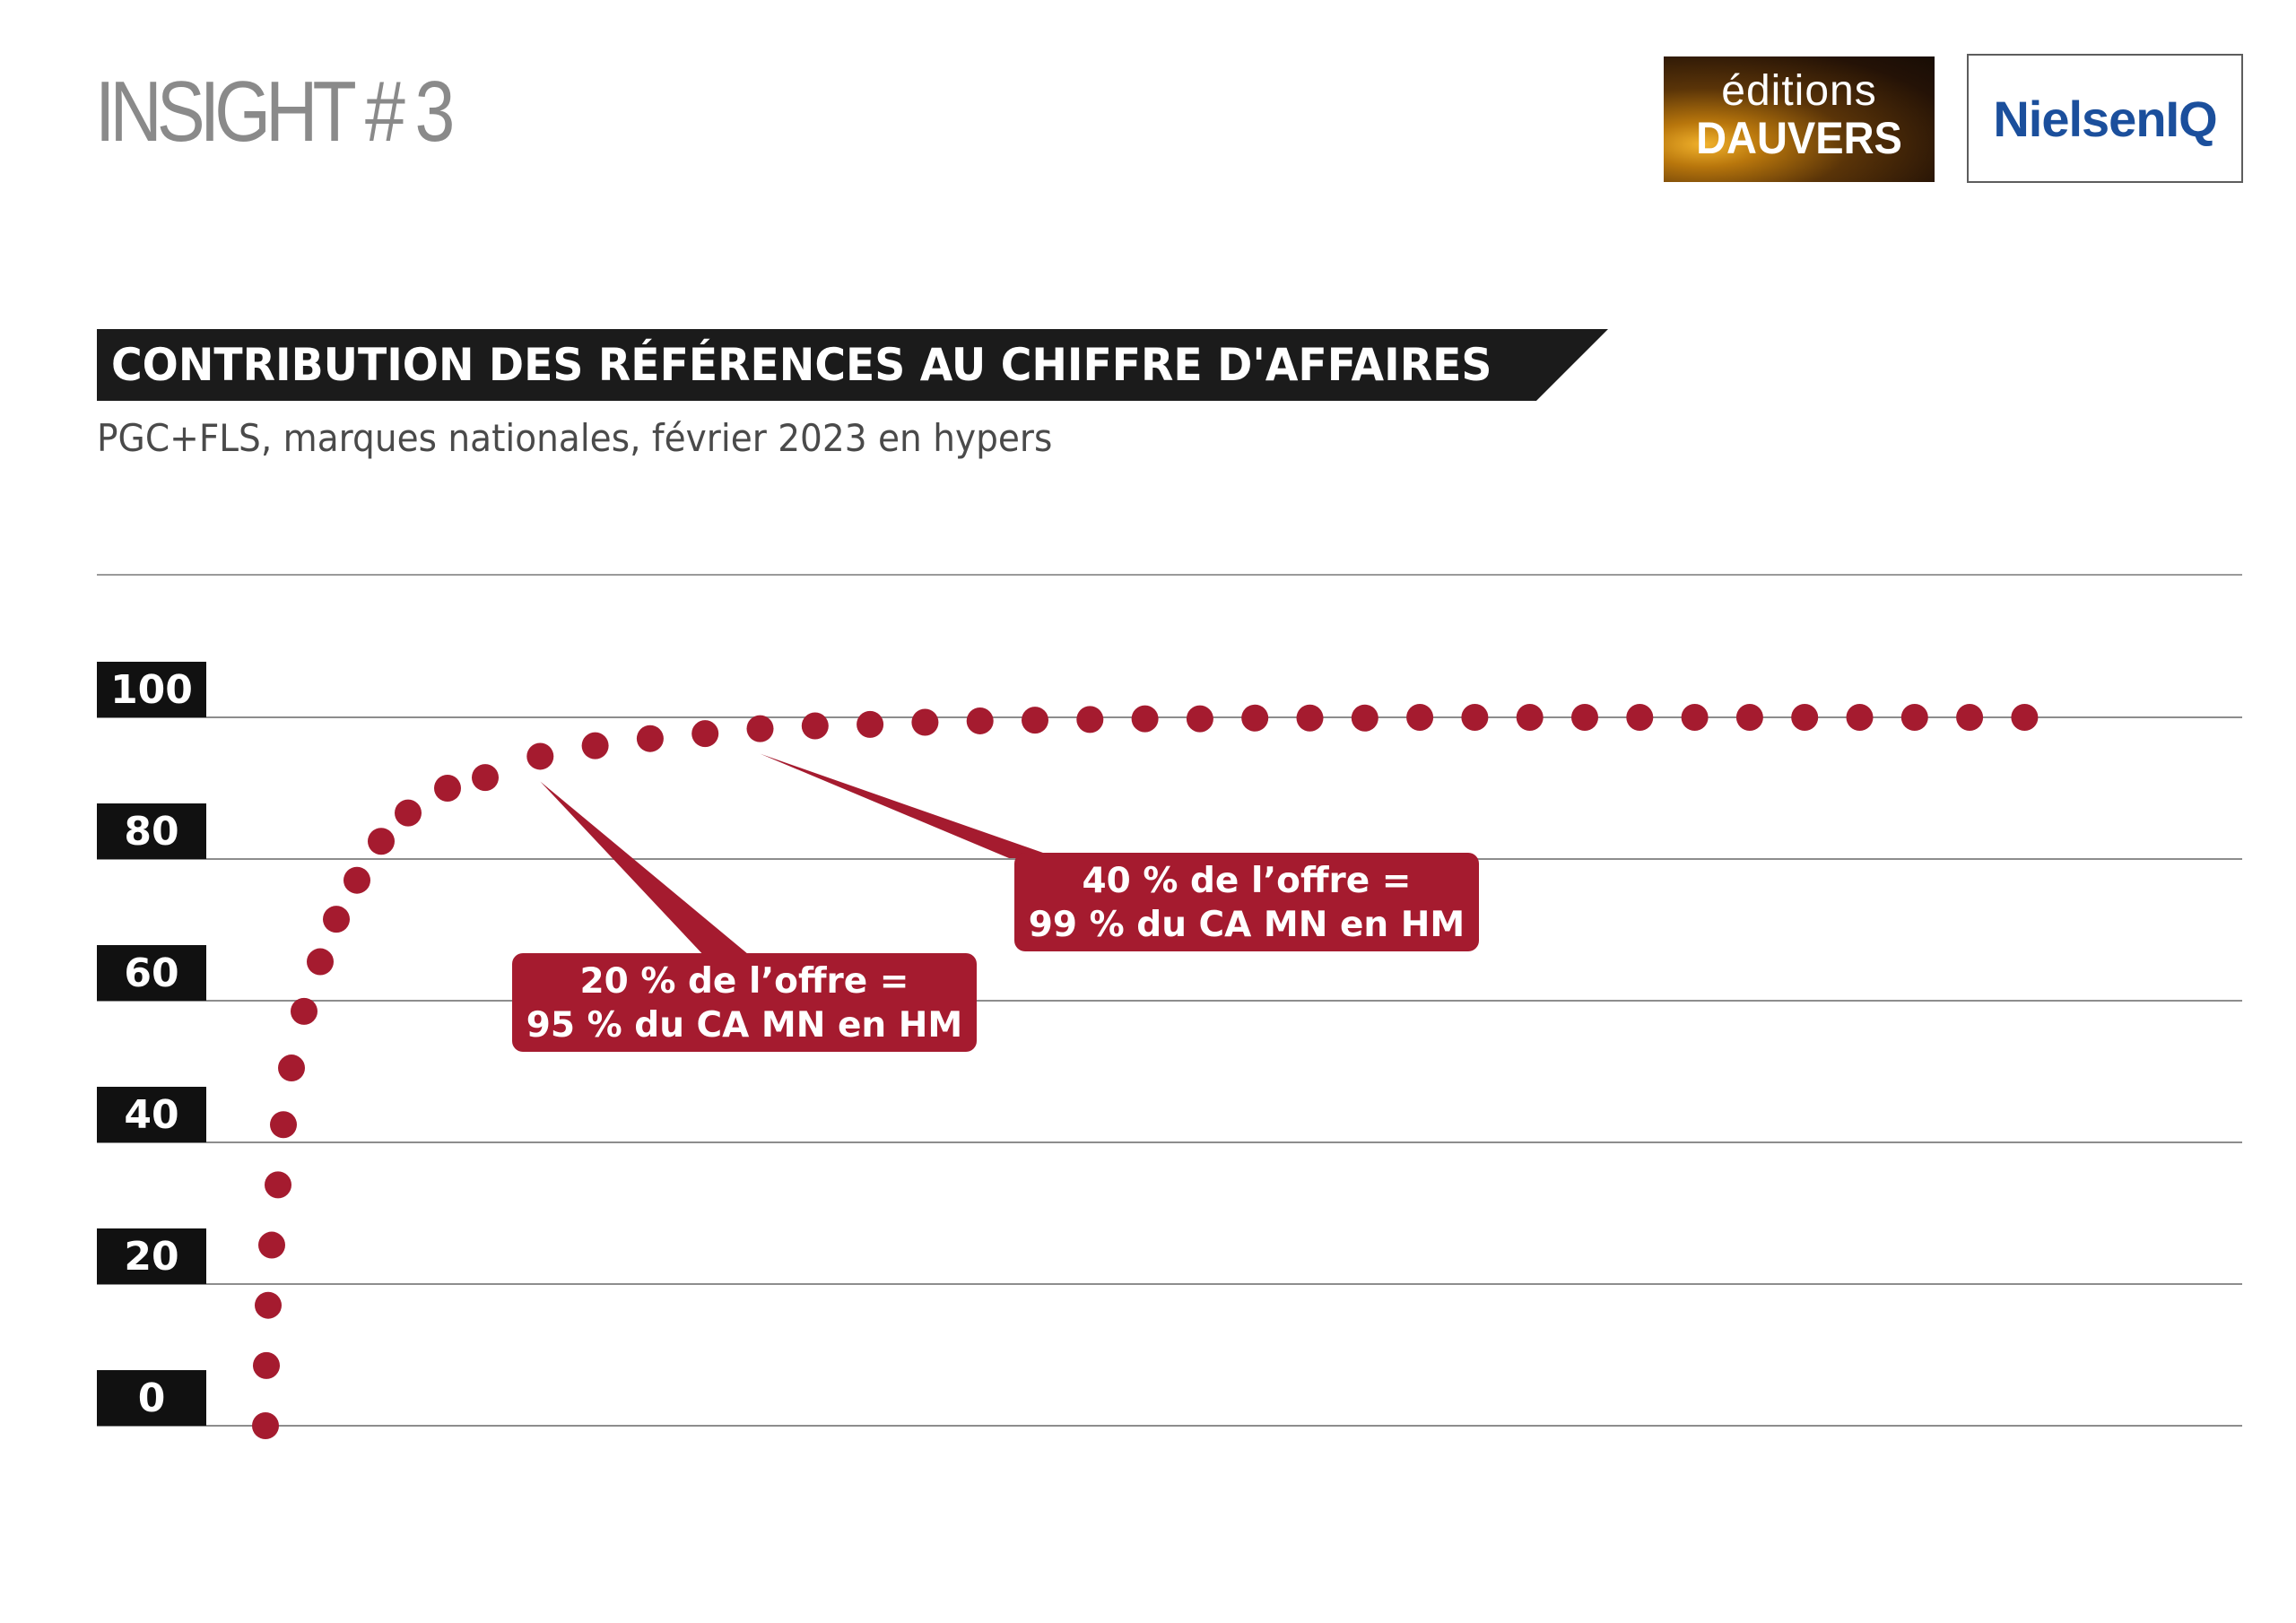 This screenshot has width=2296, height=1623. I want to click on editions-dauvers-logo: éditions DAUVERS, so click(1799, 119).